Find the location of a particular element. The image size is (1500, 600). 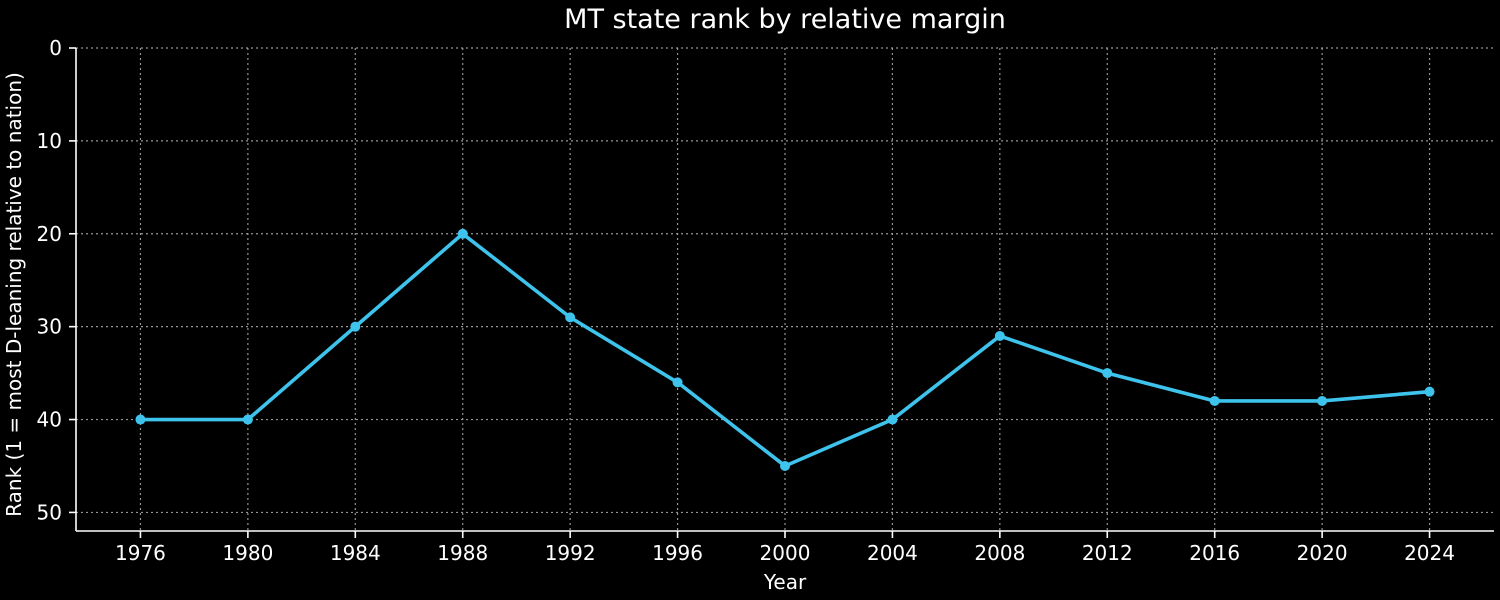

x-tick-label: 2000 is located at coordinates (785, 553).